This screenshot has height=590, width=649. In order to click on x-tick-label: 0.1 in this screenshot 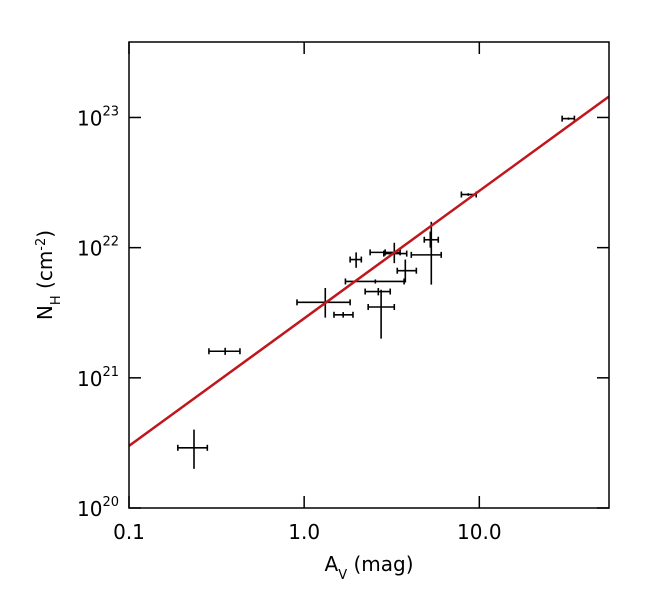, I will do `click(129, 532)`.